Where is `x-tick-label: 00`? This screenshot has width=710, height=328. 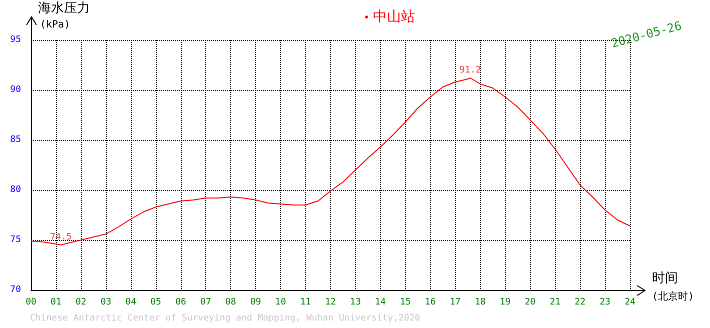
x-tick-label: 00 is located at coordinates (31, 303).